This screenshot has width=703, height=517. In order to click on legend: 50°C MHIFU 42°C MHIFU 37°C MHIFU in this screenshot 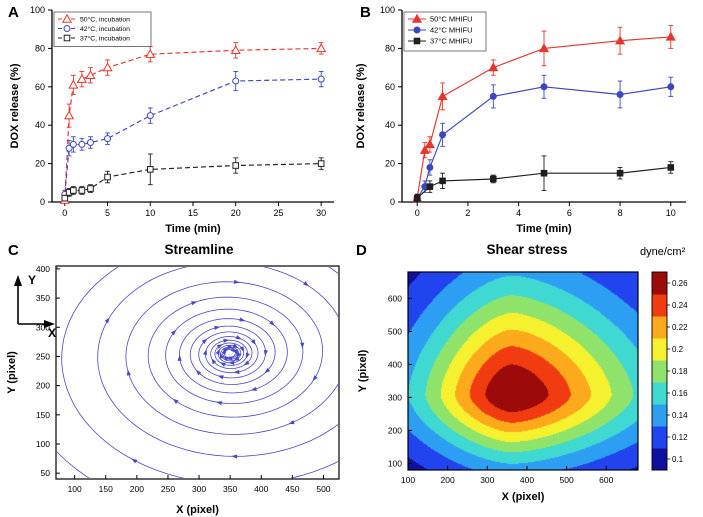, I will do `click(445, 31)`.